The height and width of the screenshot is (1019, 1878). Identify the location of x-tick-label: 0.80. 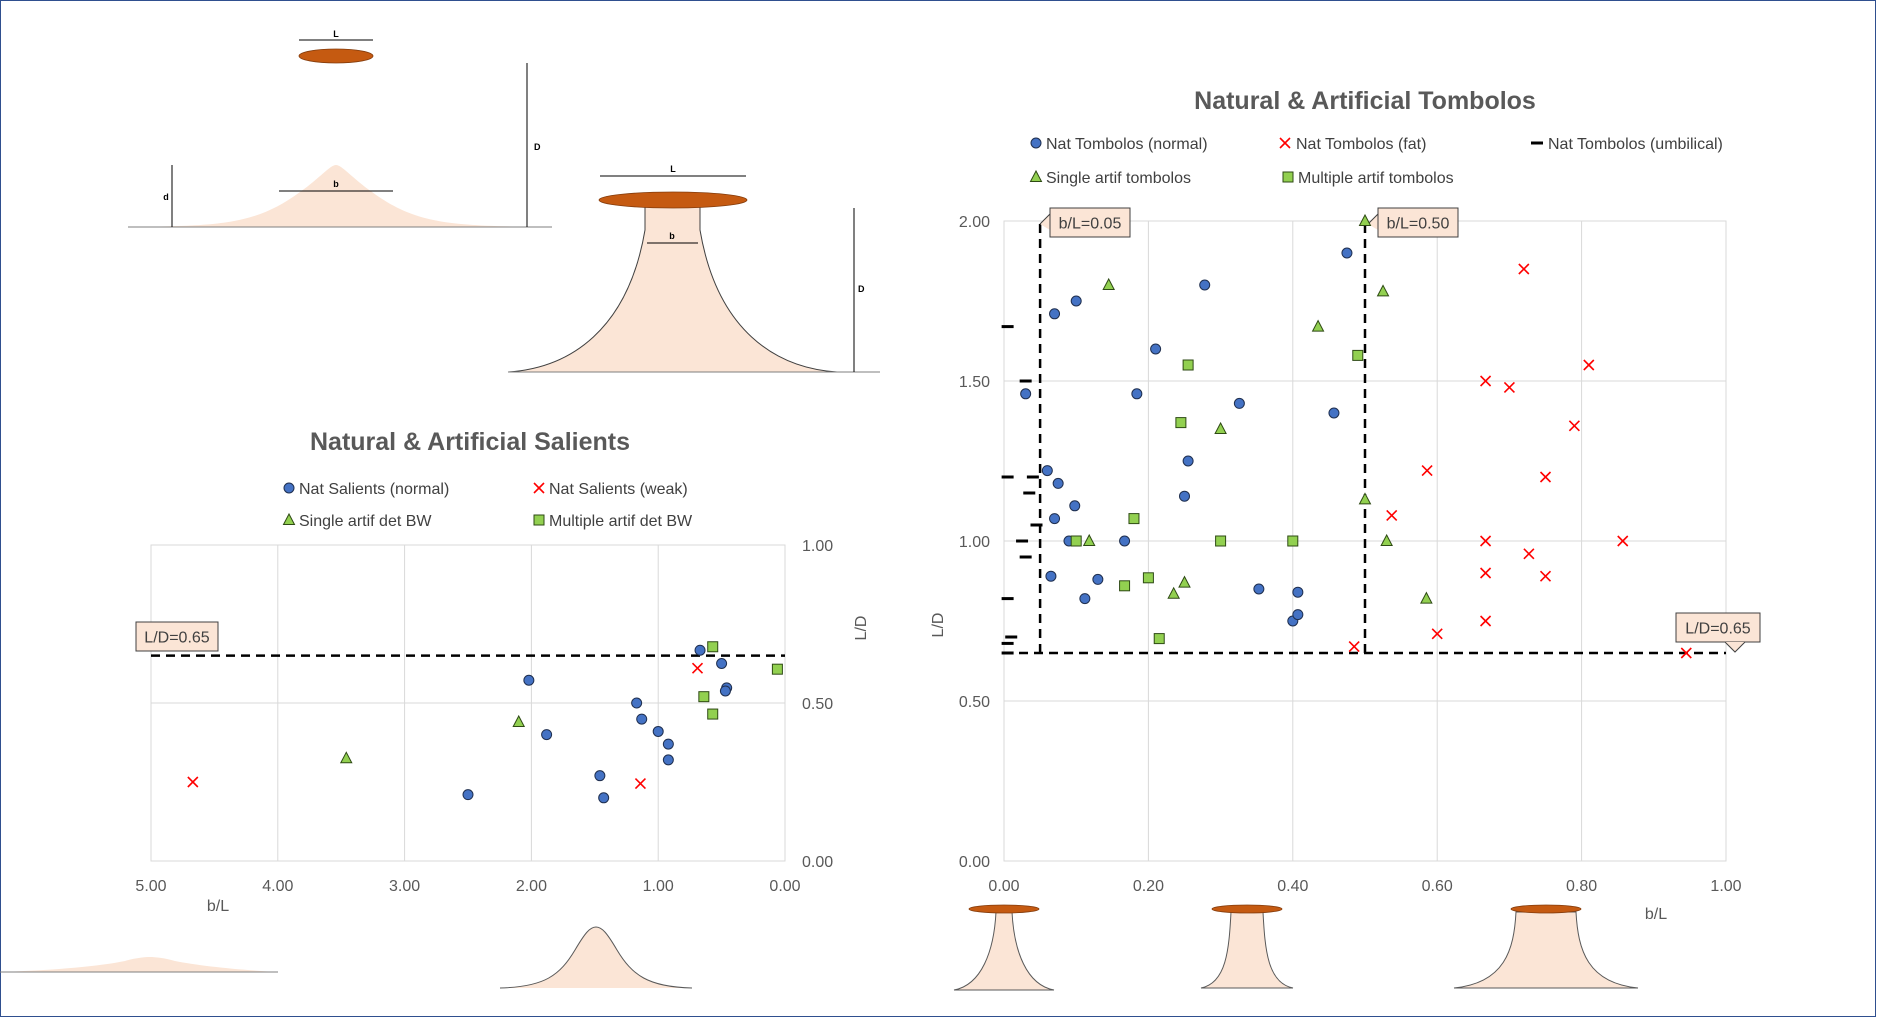
(1581, 886).